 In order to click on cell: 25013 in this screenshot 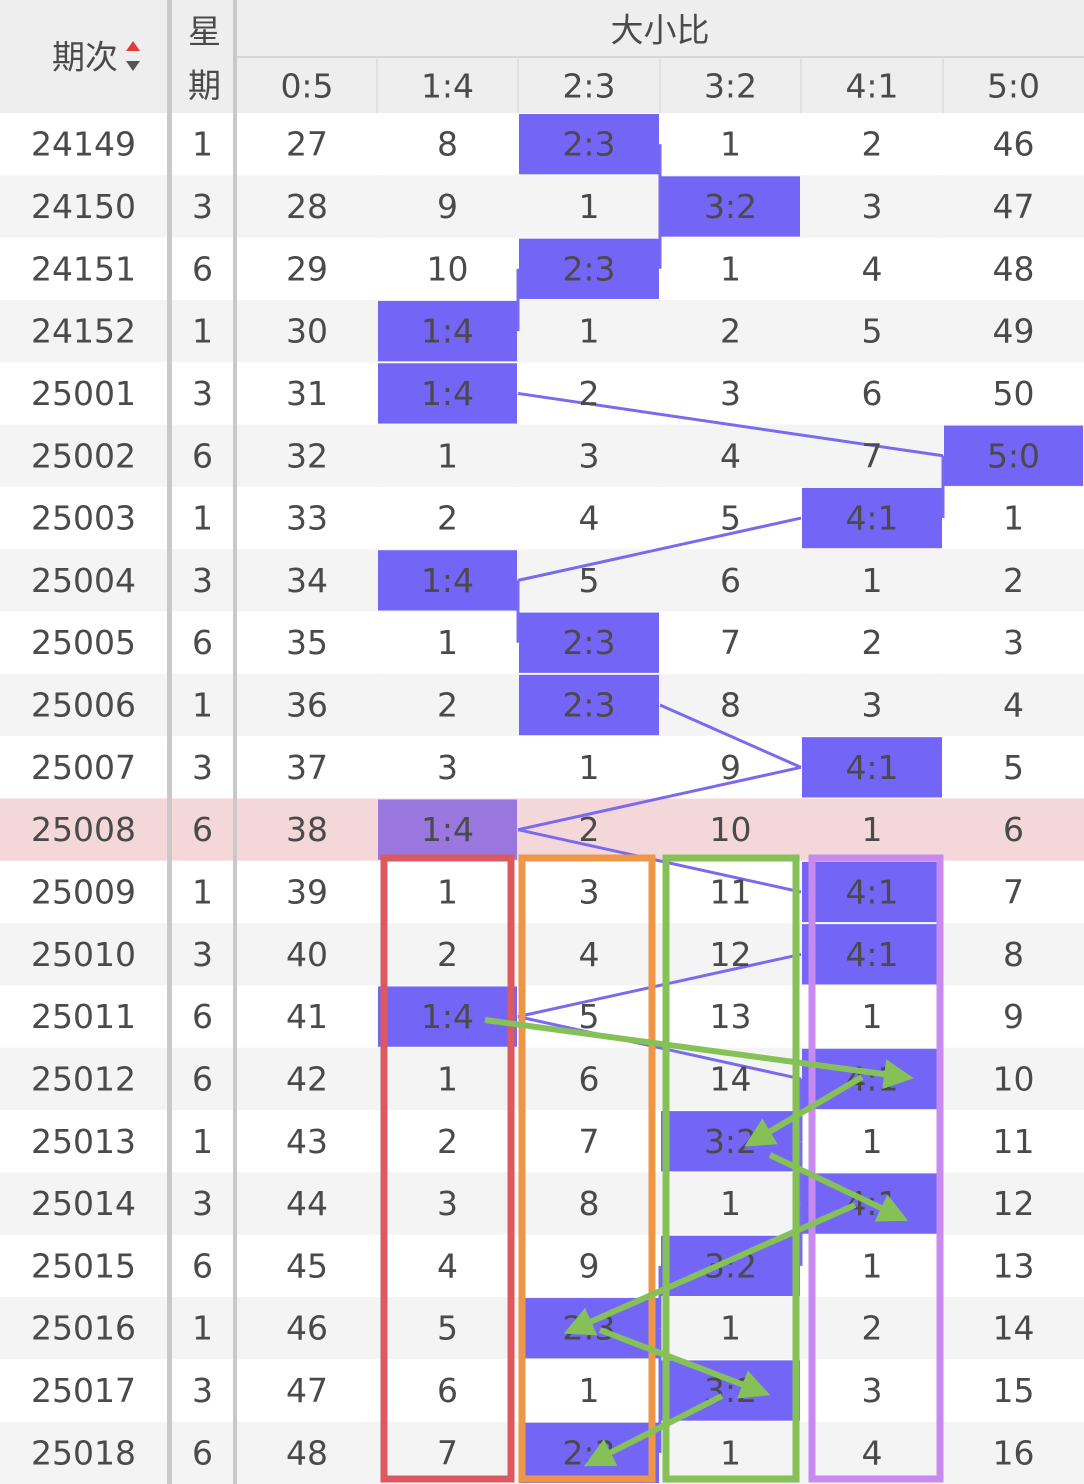, I will do `click(83, 1141)`.